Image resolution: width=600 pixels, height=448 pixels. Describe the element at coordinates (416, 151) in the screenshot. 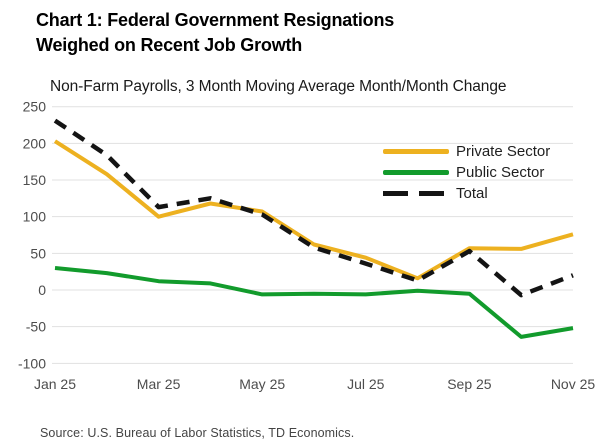

I see `private-sector-line-swatch` at that location.